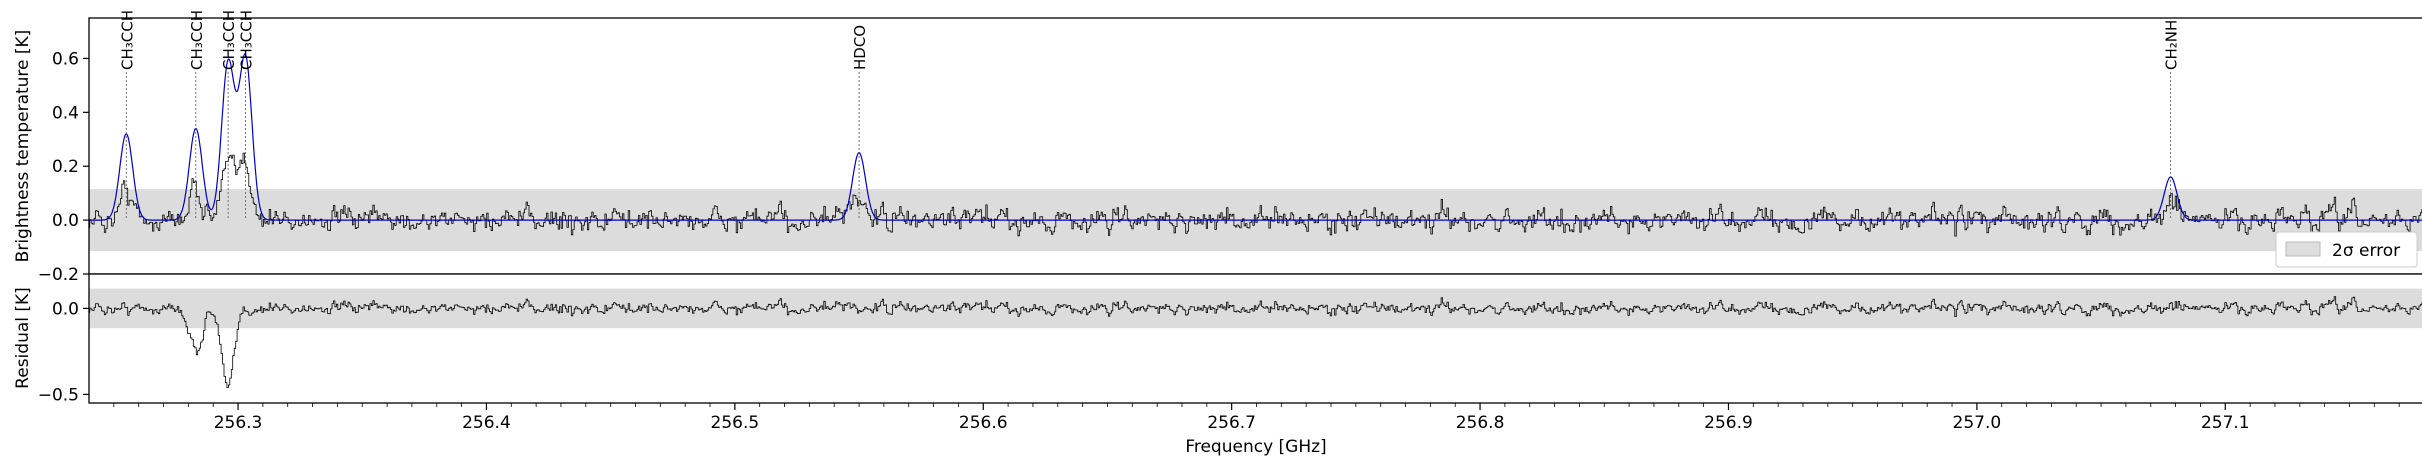  Describe the element at coordinates (2303, 249) in the screenshot. I see `legend-swatch` at that location.